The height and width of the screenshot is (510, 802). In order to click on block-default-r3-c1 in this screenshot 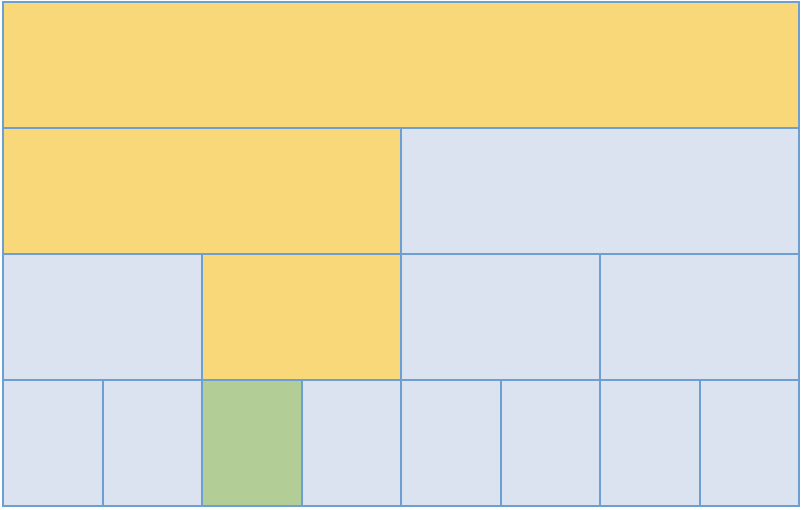, I will do `click(102, 317)`.